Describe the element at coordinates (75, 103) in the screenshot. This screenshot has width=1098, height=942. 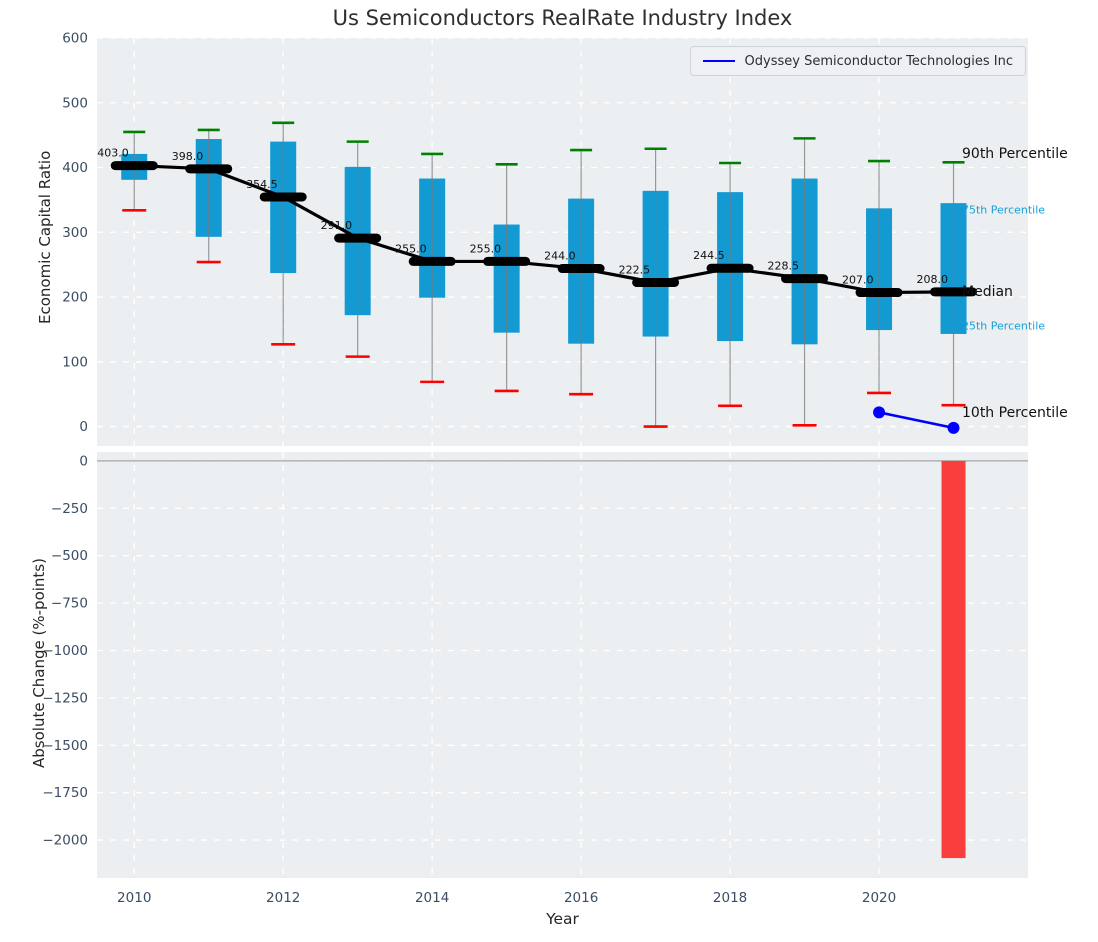
I see `top-ytick-500: 500` at that location.